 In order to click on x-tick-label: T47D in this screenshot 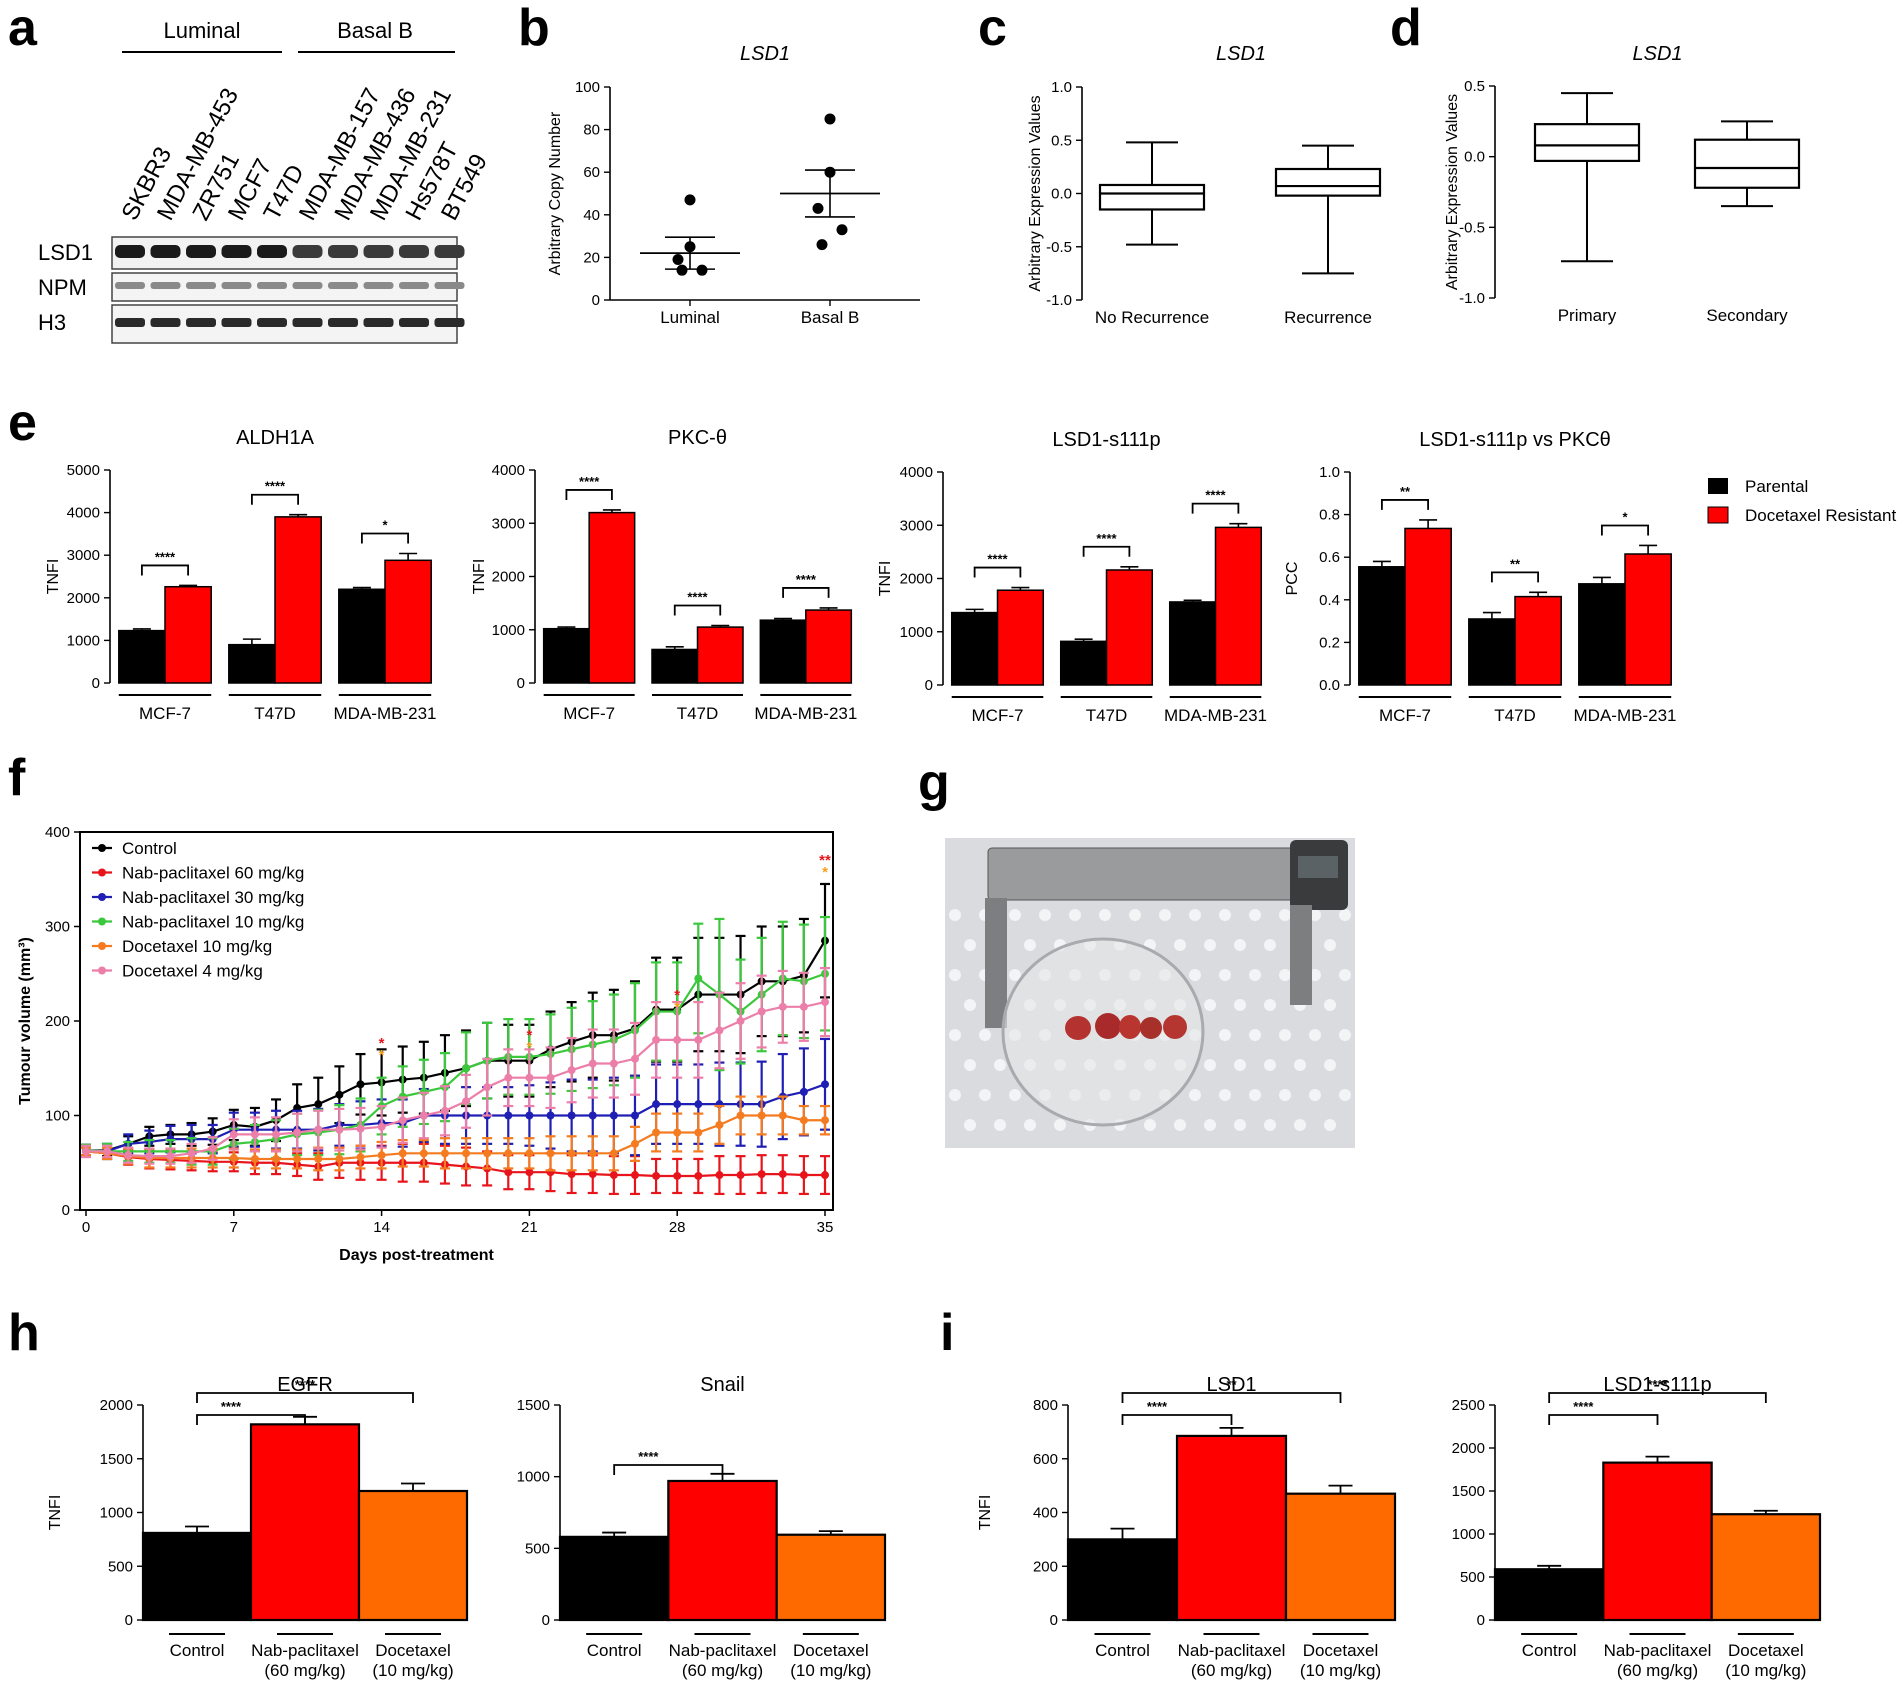, I will do `click(275, 713)`.